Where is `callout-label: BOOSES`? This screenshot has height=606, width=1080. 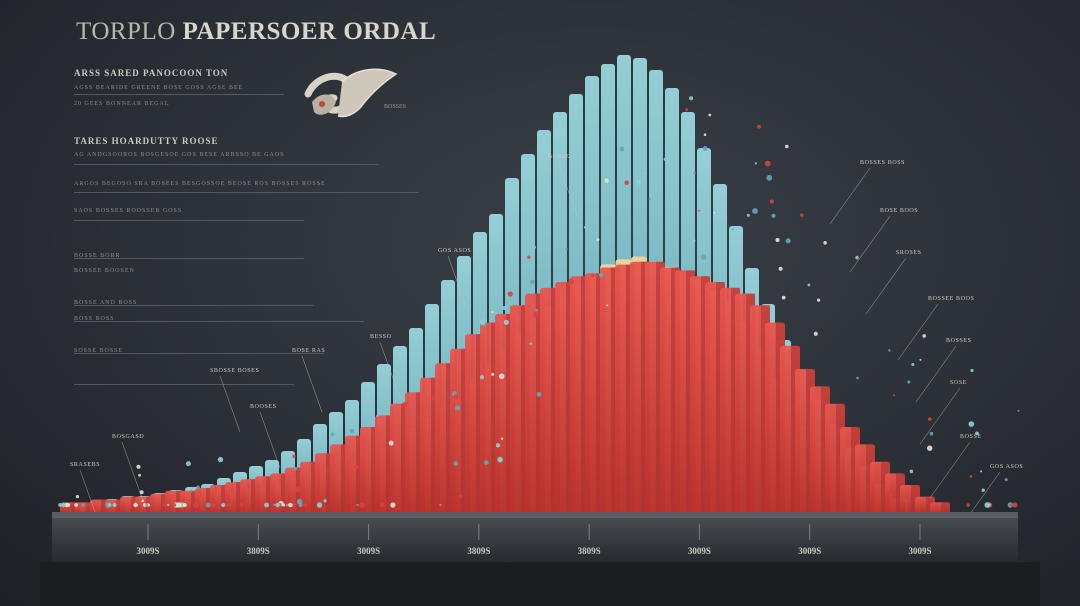
callout-label: BOOSES is located at coordinates (263, 407).